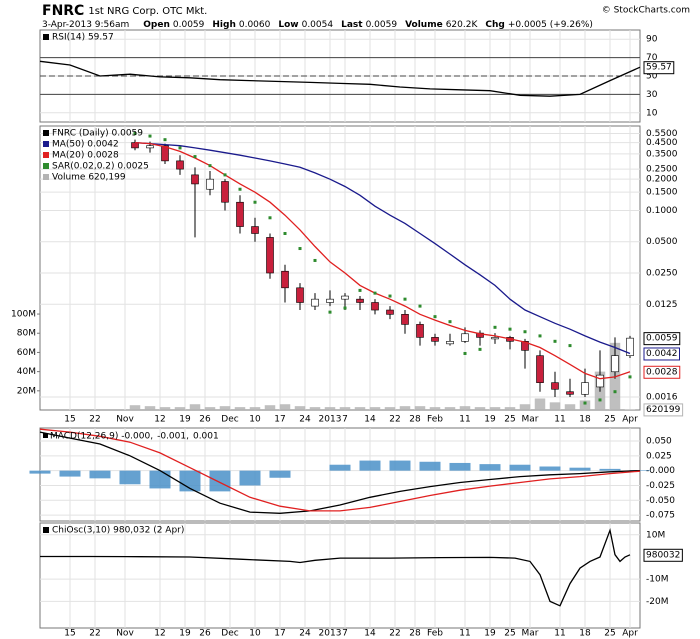  Describe the element at coordinates (85, 25) in the screenshot. I see `datetime: 3-Apr-2013 9:56am` at that location.